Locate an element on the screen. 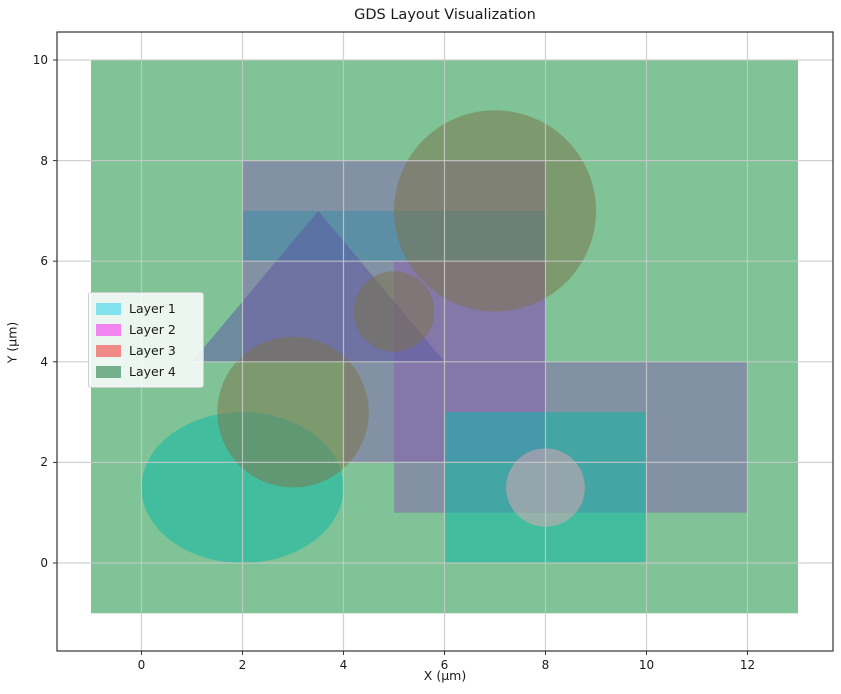 The width and height of the screenshot is (841, 694). y-tick-label: 8 is located at coordinates (44, 160).